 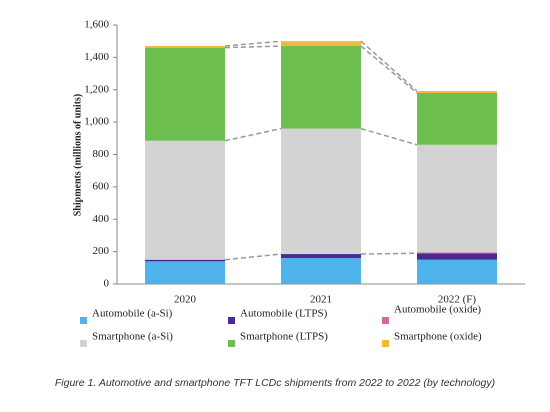 I want to click on legend-label: Automobile (LTPS), so click(x=284, y=314).